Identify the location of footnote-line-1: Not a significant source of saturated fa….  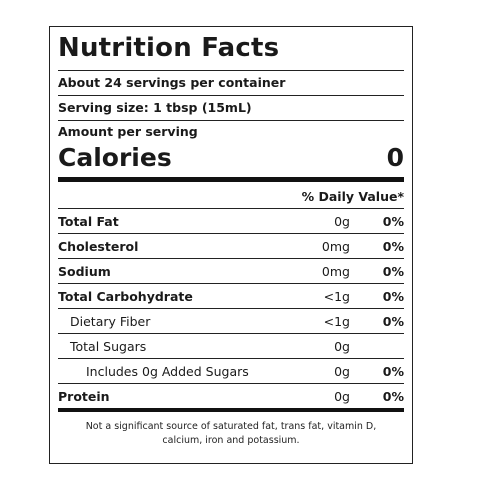
(231, 426).